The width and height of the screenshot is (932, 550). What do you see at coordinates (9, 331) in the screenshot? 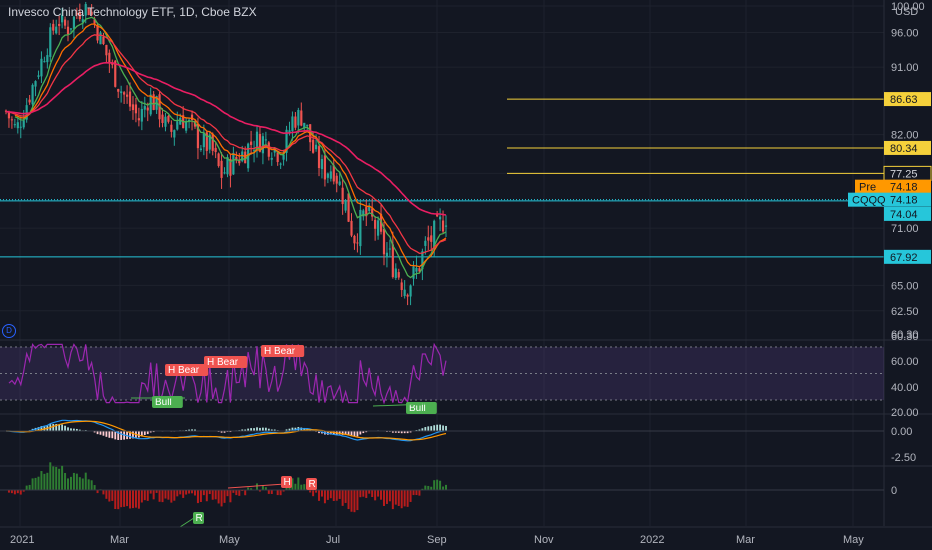
I see `indicator-d-icon: D` at bounding box center [9, 331].